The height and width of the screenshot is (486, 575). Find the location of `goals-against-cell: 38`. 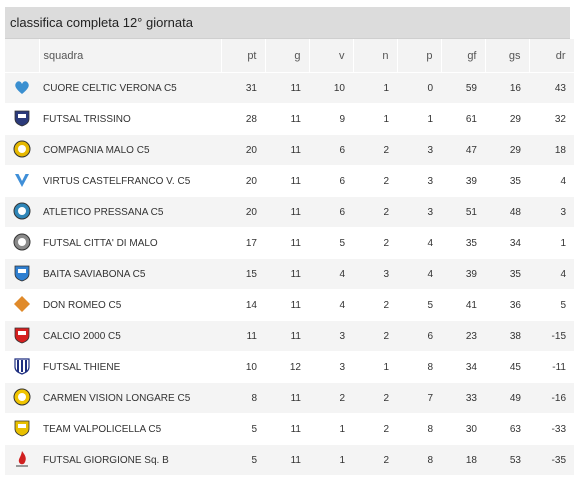

goals-against-cell: 38 is located at coordinates (507, 336).